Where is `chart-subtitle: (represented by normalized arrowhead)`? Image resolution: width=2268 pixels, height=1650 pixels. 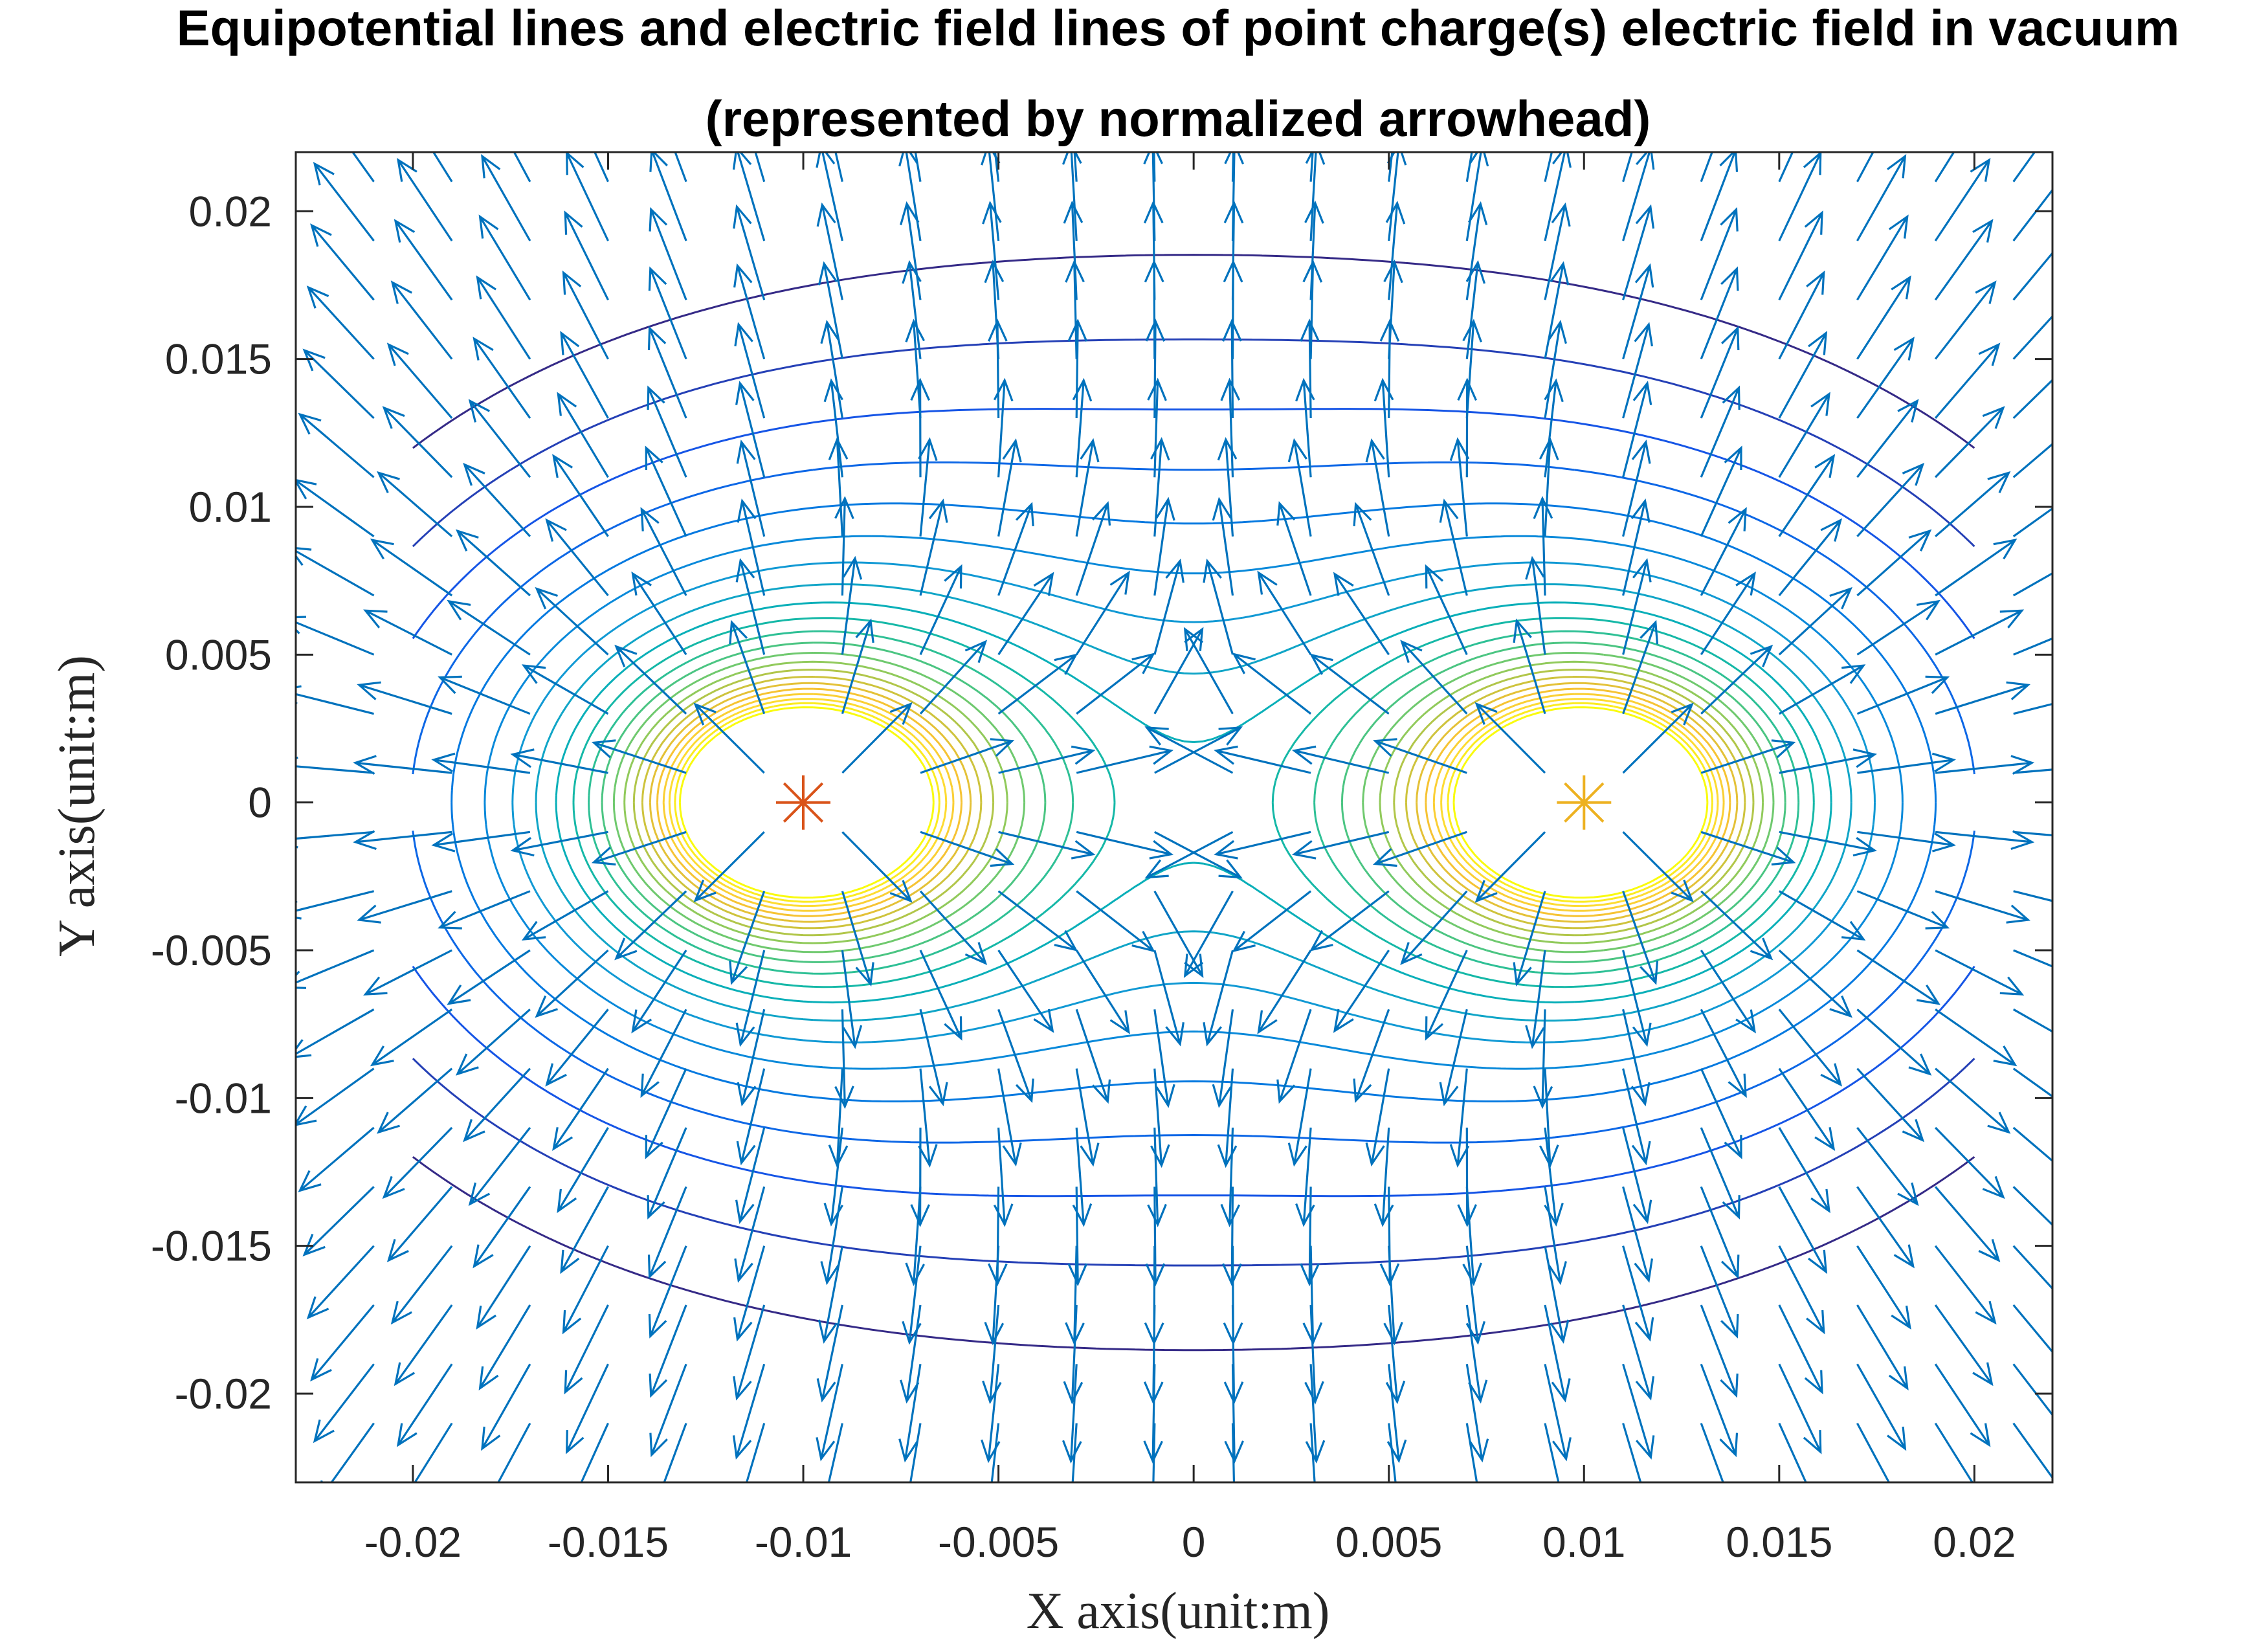 chart-subtitle: (represented by normalized arrowhead) is located at coordinates (1178, 118).